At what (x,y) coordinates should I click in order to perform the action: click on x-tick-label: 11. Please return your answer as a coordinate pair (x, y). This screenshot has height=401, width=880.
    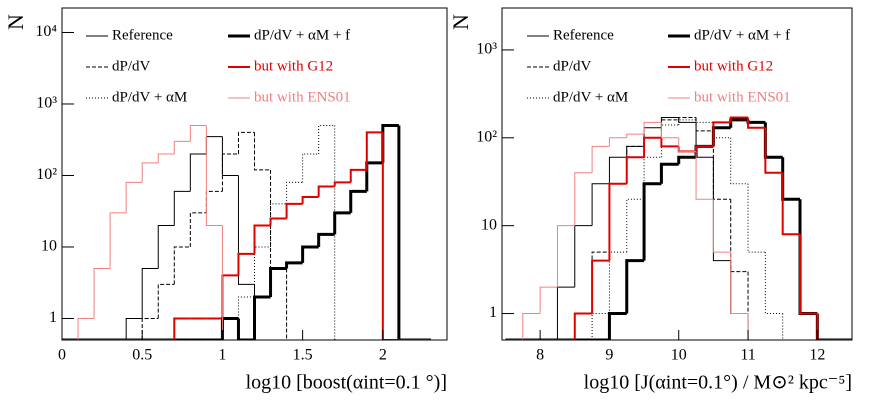
    Looking at the image, I should click on (747, 355).